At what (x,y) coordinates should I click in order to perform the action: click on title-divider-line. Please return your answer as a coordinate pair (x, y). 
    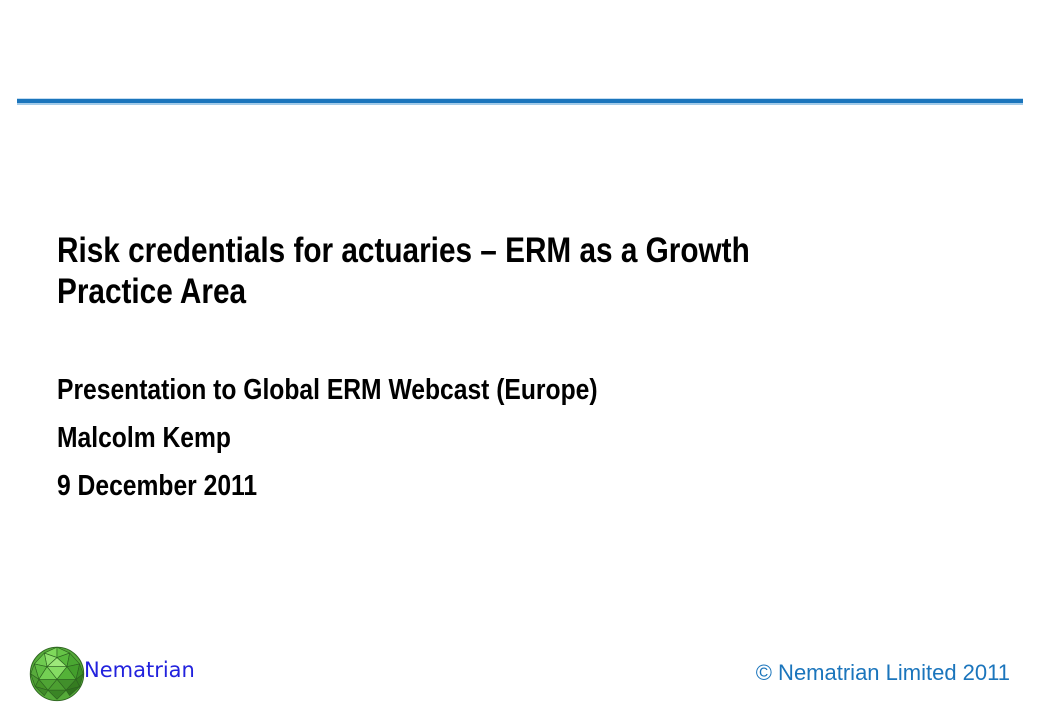
    Looking at the image, I should click on (520, 101).